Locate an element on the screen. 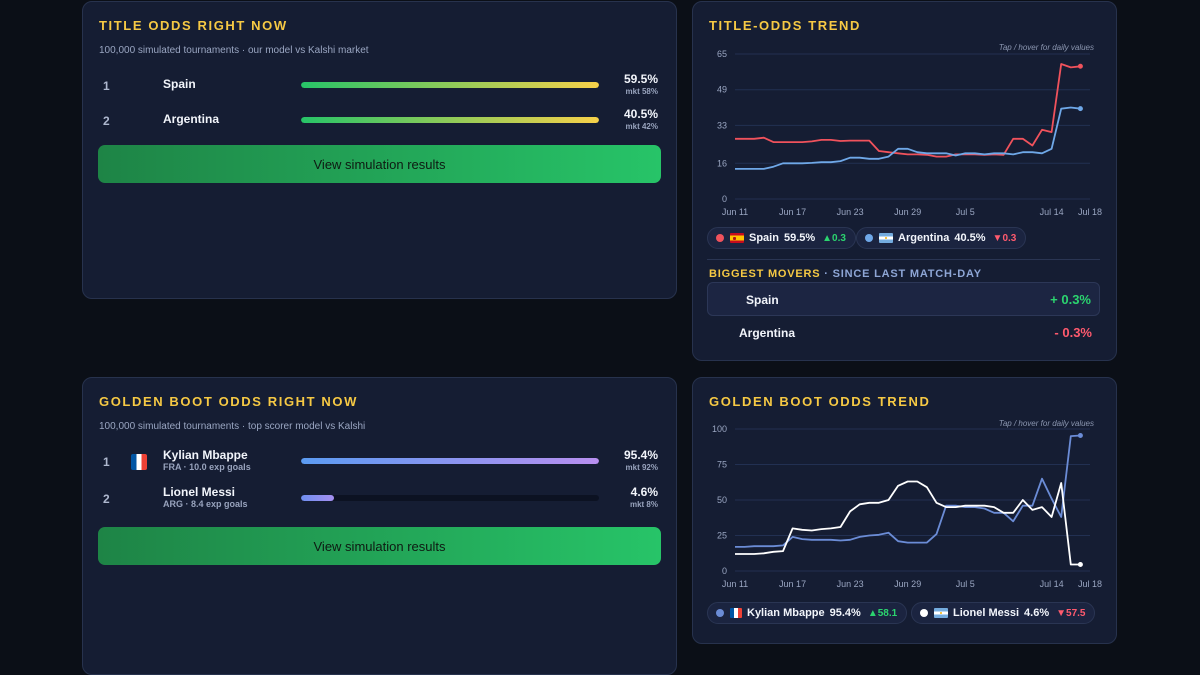 The image size is (1200, 675). x-tick-label: Jul 5 is located at coordinates (965, 584).